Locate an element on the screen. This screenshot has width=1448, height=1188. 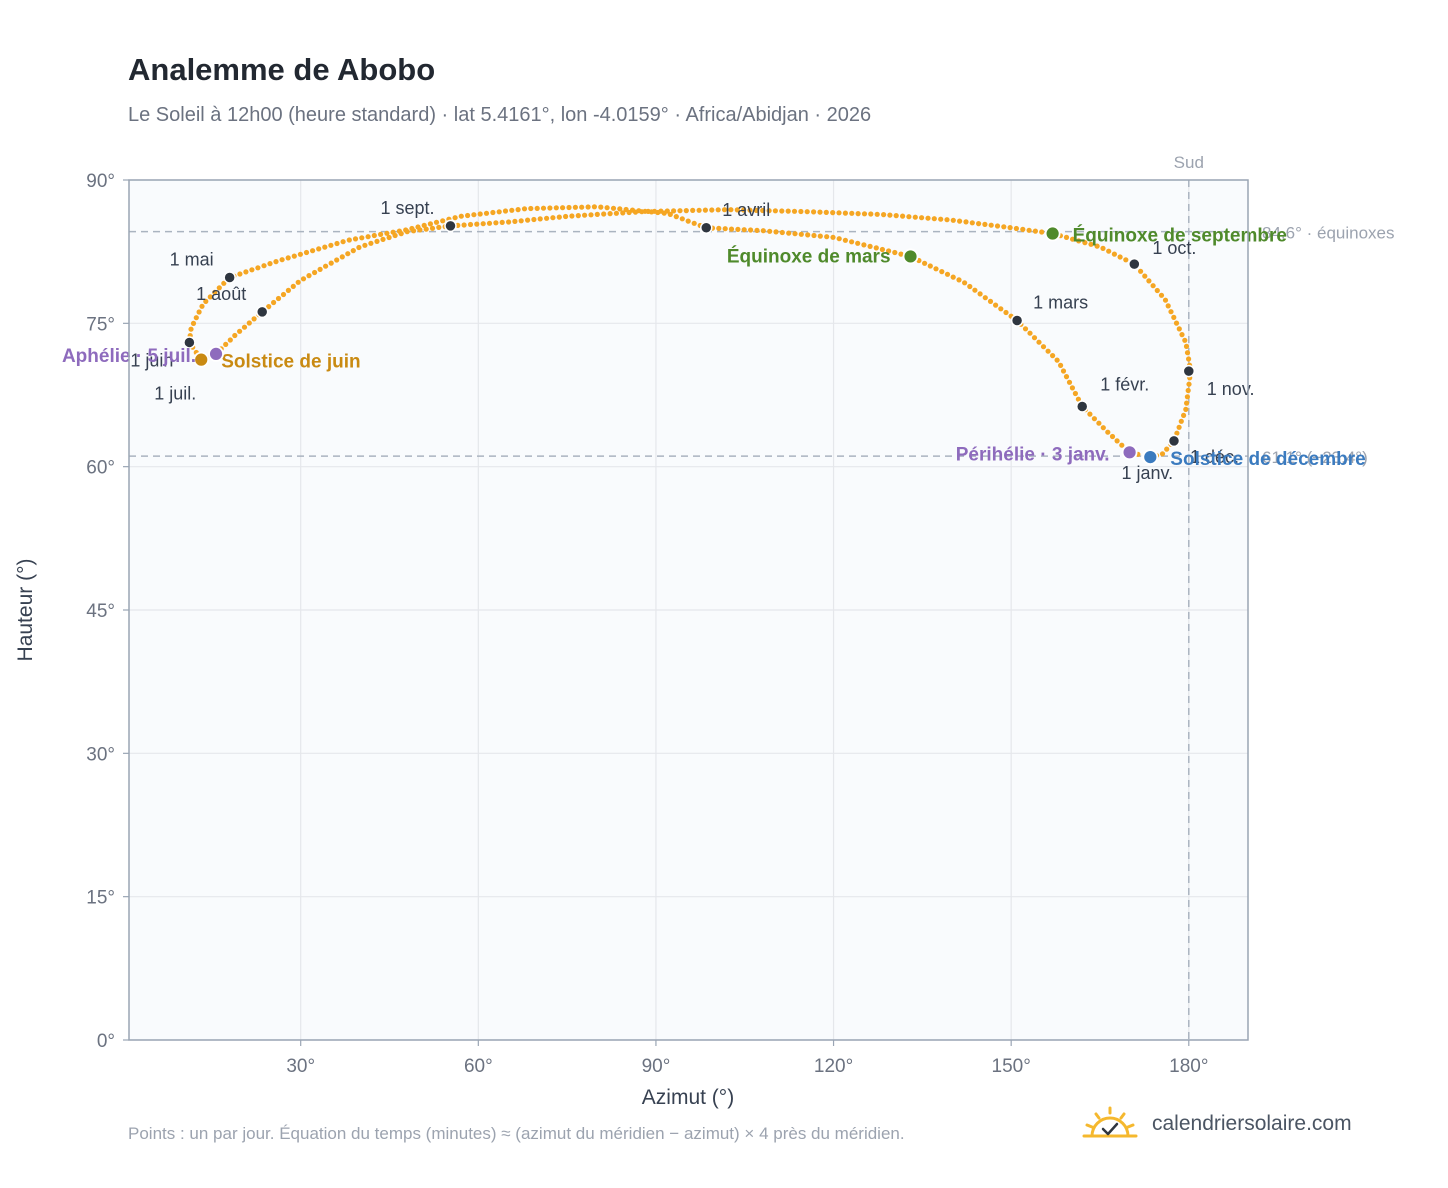
brand-name: calendriersolaire.com is located at coordinates (1252, 1123).